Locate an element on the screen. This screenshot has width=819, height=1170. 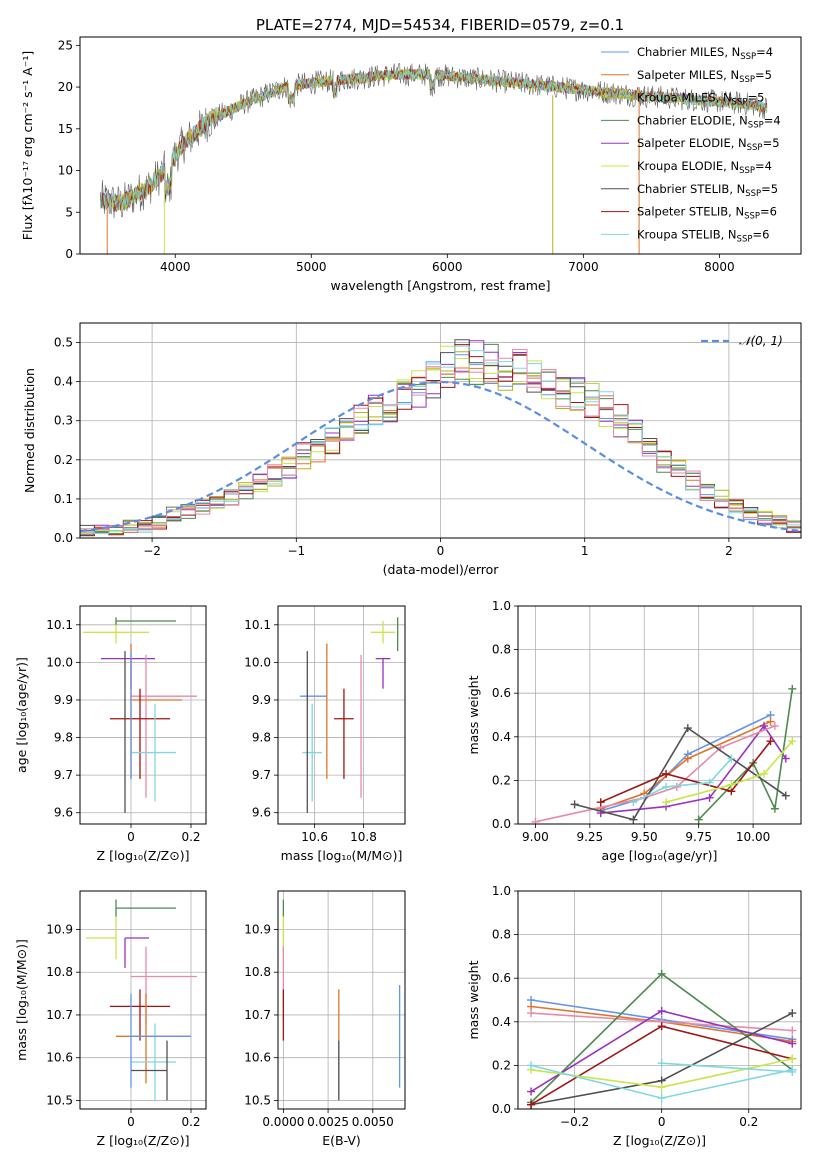
y-axis-label: age [log₁₀(age/yr)] is located at coordinates (21, 715).